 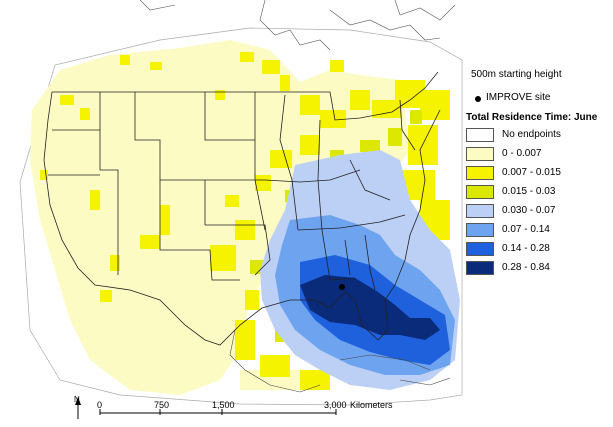 What do you see at coordinates (342, 287) in the screenshot?
I see `improve-site-marker` at bounding box center [342, 287].